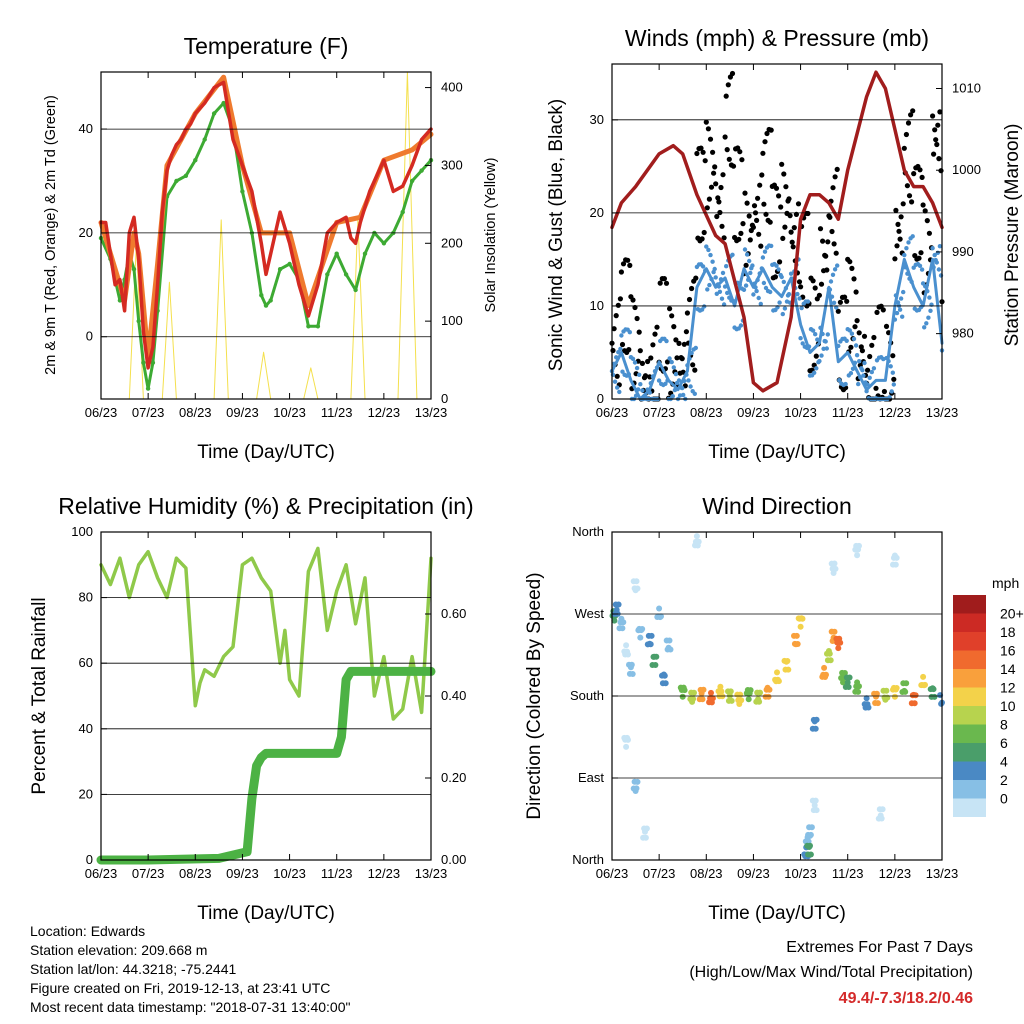 This screenshot has width=1024, height=1024. What do you see at coordinates (86, 597) in the screenshot?
I see `y-tick-label: 80` at bounding box center [86, 597].